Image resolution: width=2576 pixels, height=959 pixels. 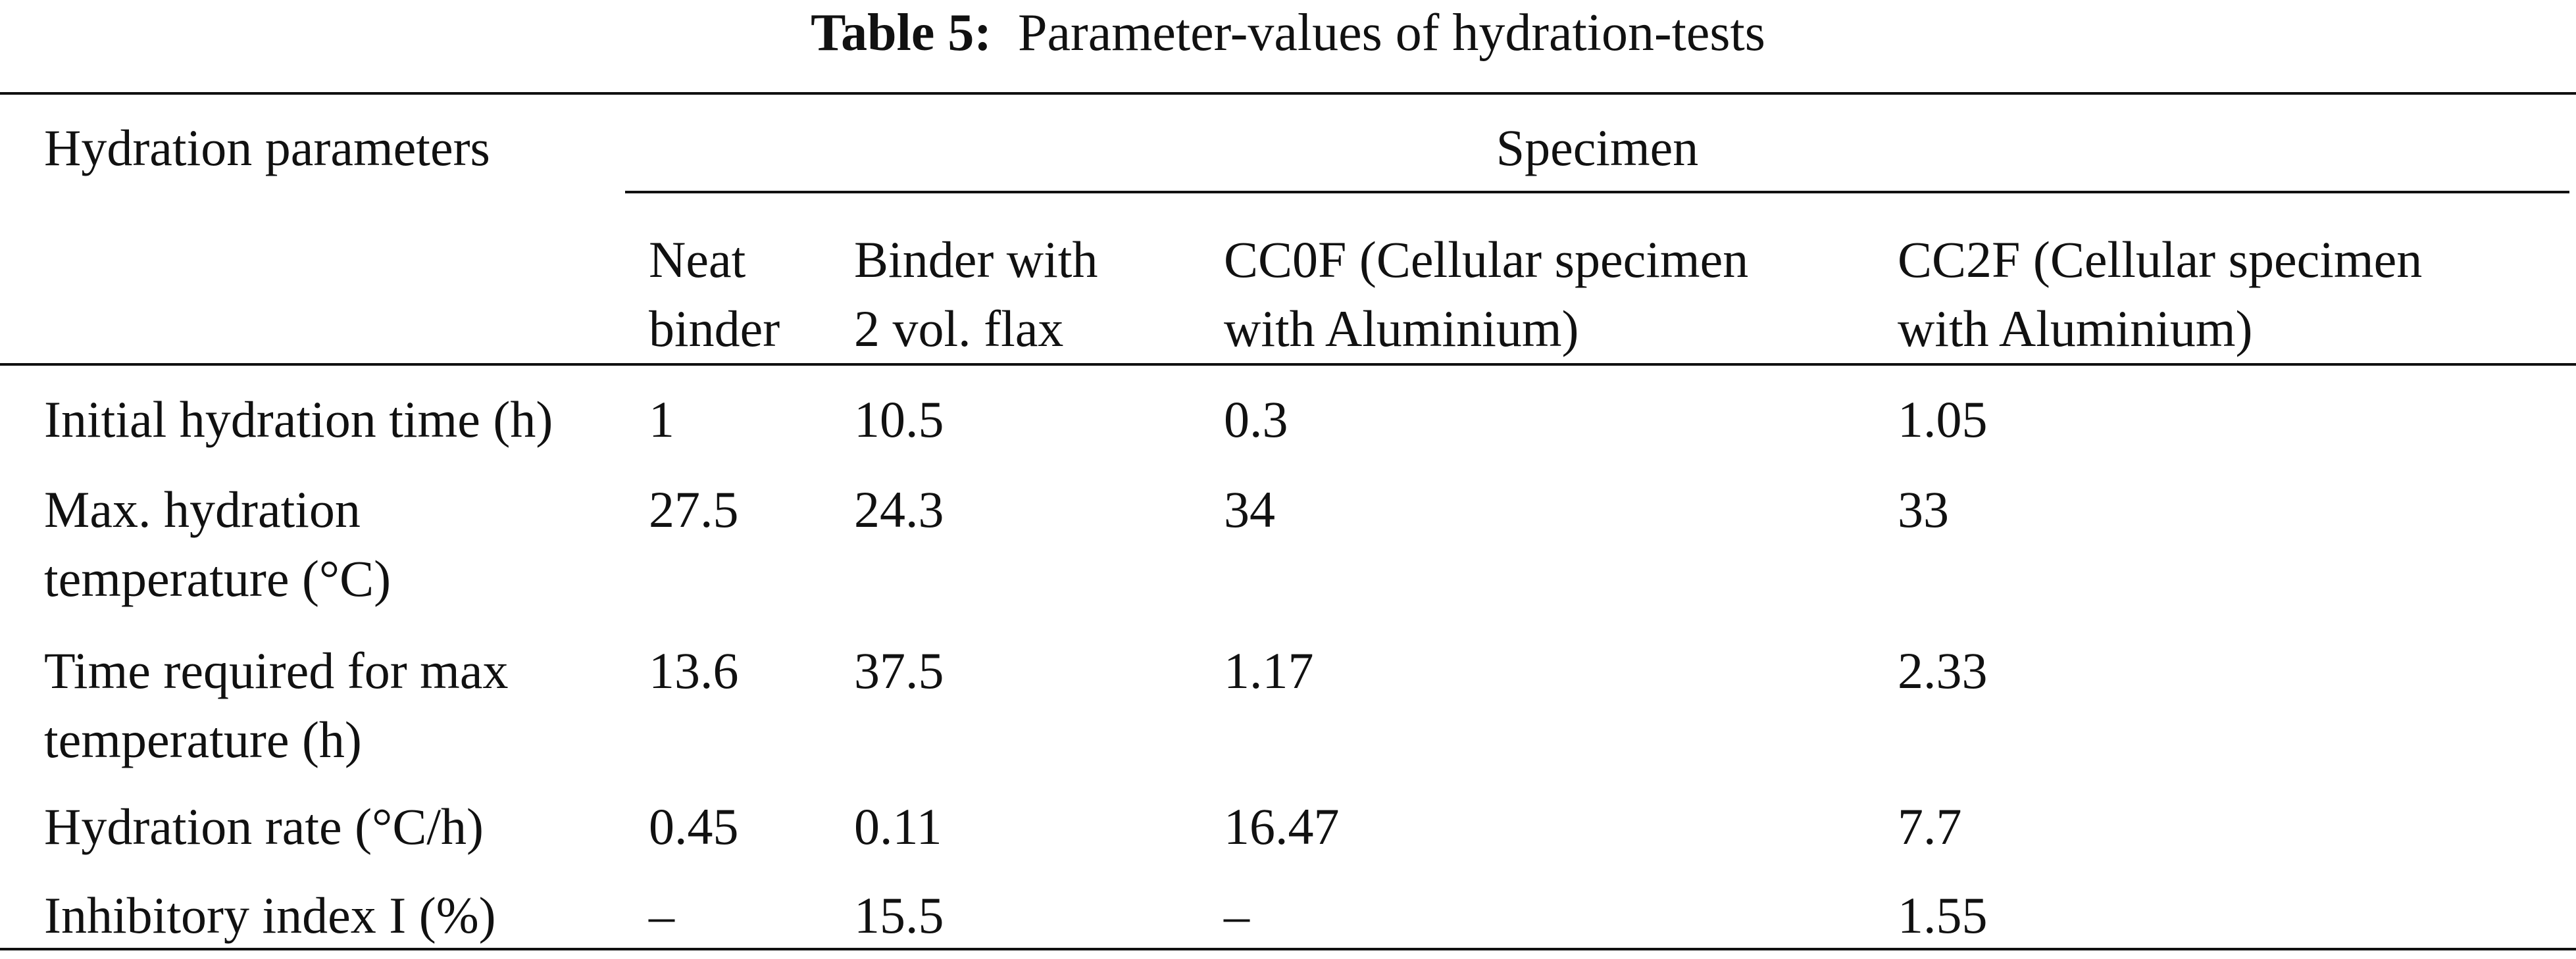 What do you see at coordinates (217, 578) in the screenshot?
I see `row-label: temperature (°C)` at bounding box center [217, 578].